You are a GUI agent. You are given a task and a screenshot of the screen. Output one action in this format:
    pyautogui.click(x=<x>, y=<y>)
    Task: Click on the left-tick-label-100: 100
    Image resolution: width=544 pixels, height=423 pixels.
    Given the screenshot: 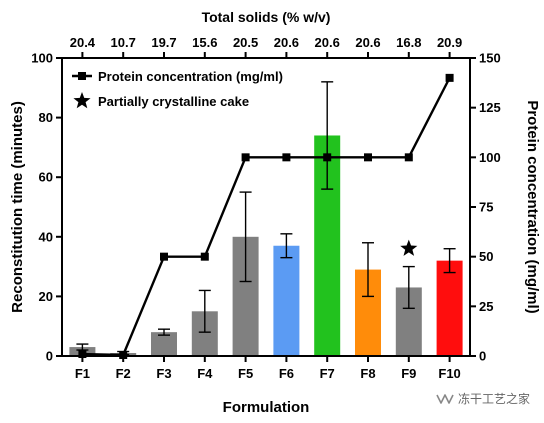 What is the action you would take?
    pyautogui.click(x=42, y=58)
    